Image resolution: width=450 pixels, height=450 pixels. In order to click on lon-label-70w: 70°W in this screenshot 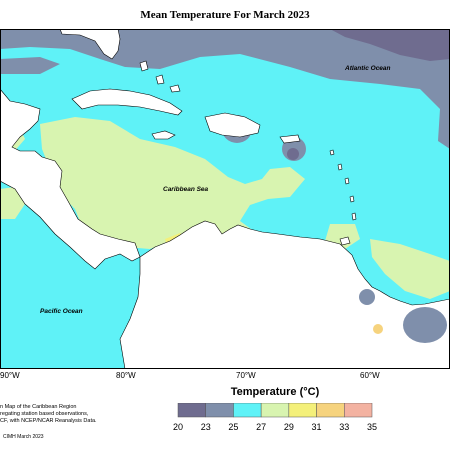, I will do `click(246, 375)`.